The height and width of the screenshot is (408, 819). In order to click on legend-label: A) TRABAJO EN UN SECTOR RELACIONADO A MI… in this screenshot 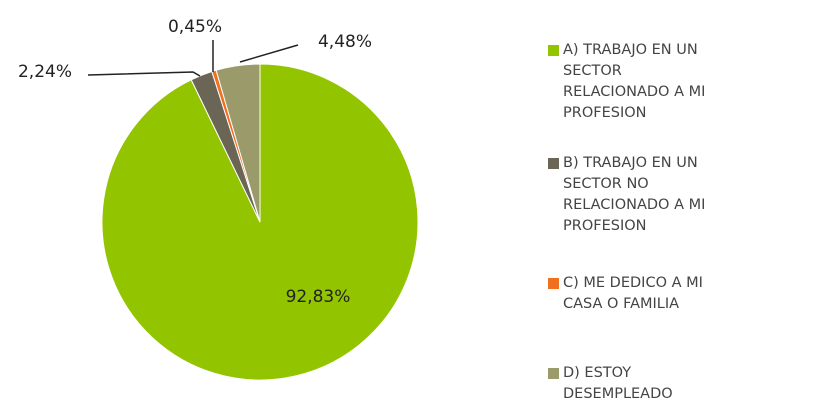, I will do `click(634, 81)`.